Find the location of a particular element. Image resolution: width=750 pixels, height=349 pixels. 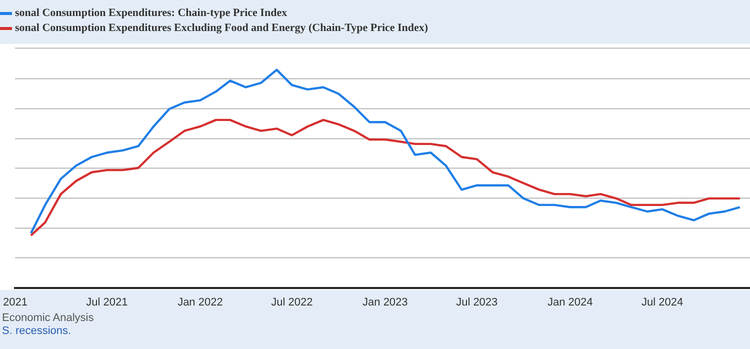

x-tick-label: 2021 is located at coordinates (15, 302).